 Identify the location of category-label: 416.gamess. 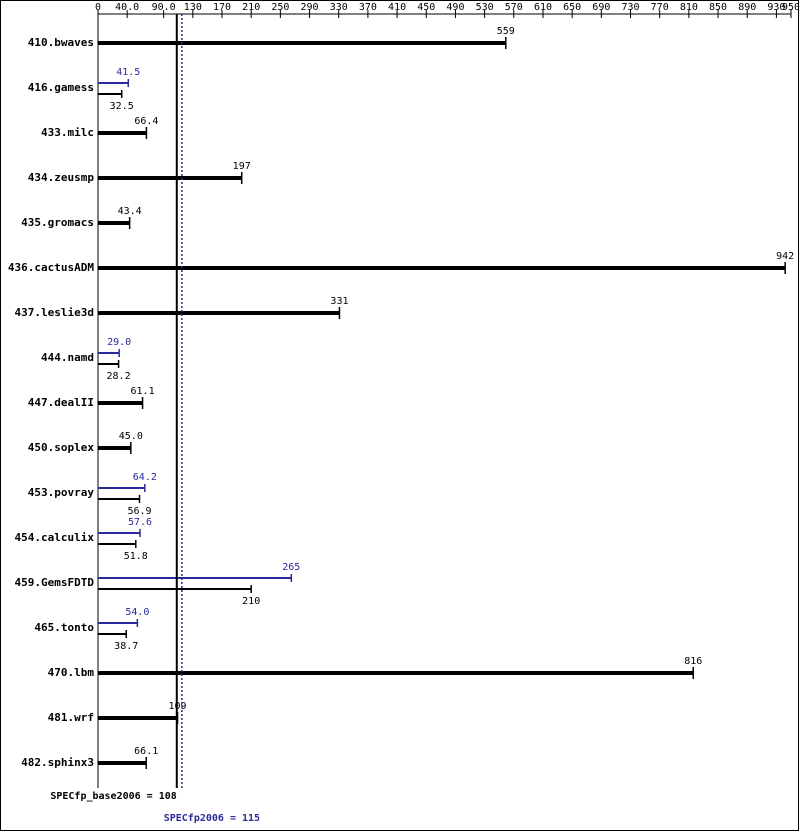
(61, 87).